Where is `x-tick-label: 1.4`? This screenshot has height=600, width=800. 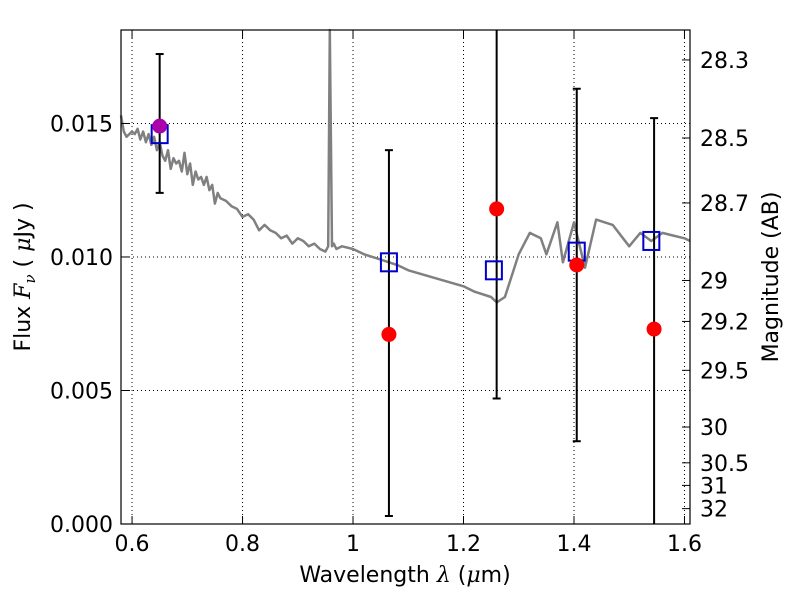
x-tick-label: 1.4 is located at coordinates (573, 544).